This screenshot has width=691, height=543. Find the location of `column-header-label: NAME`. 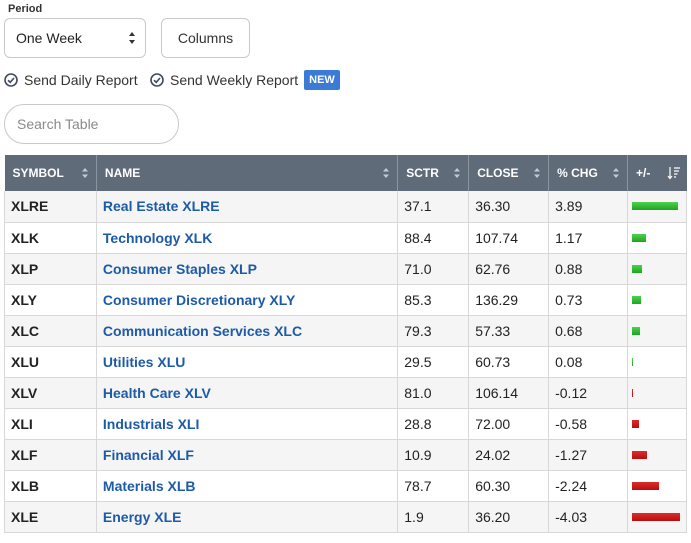

column-header-label: NAME is located at coordinates (122, 173).